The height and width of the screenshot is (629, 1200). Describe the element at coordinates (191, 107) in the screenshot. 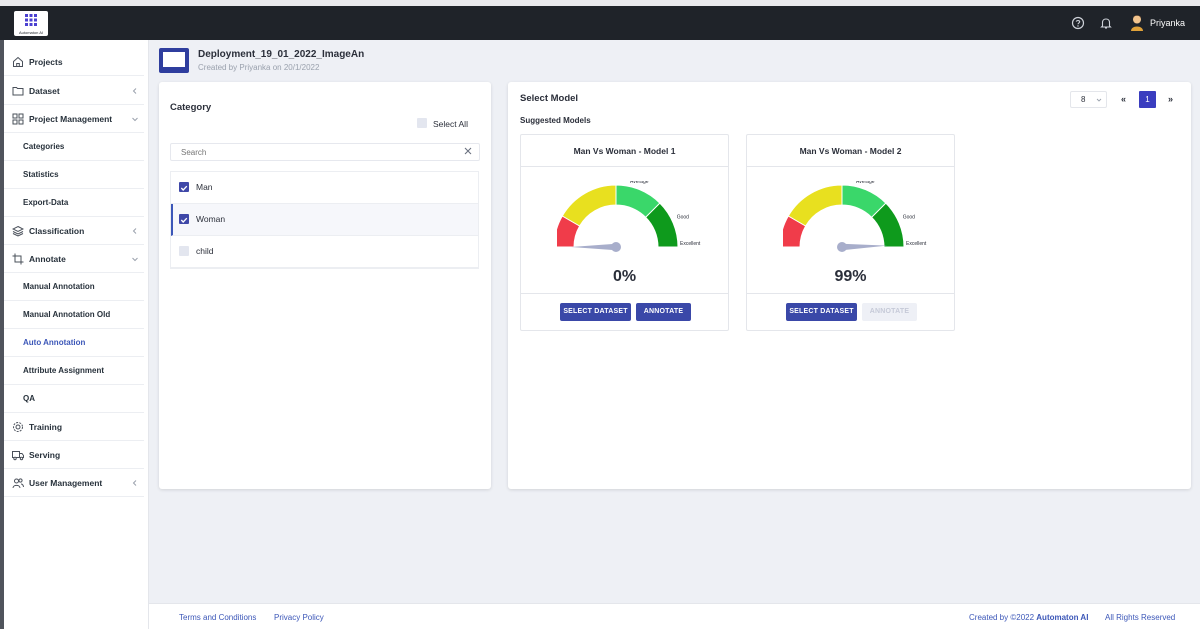

I see `category-title: Category` at that location.